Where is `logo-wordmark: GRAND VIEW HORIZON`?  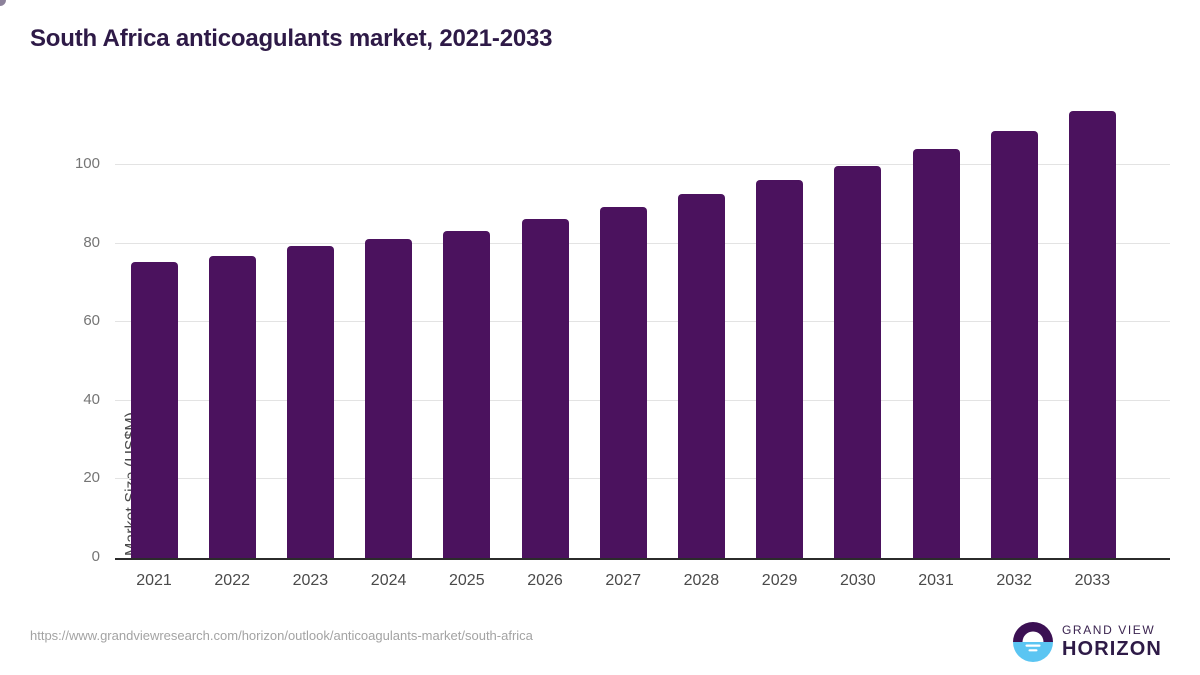 logo-wordmark: GRAND VIEW HORIZON is located at coordinates (1112, 641).